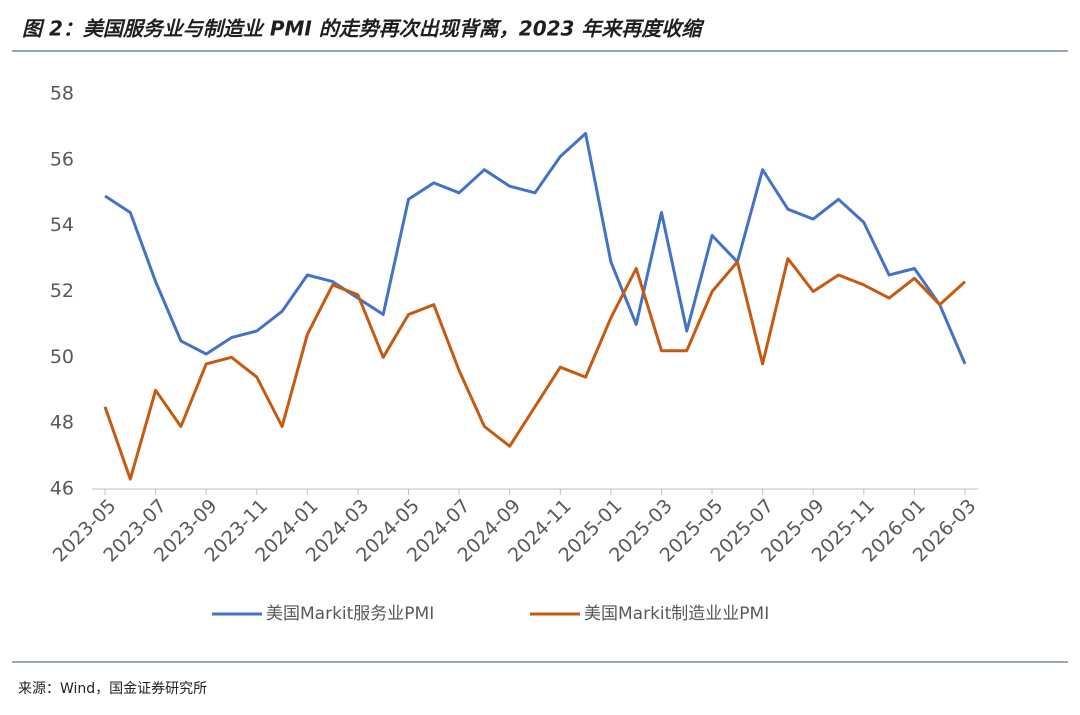 The width and height of the screenshot is (1080, 715). Describe the element at coordinates (62, 159) in the screenshot. I see `y-tick-label: 56` at that location.